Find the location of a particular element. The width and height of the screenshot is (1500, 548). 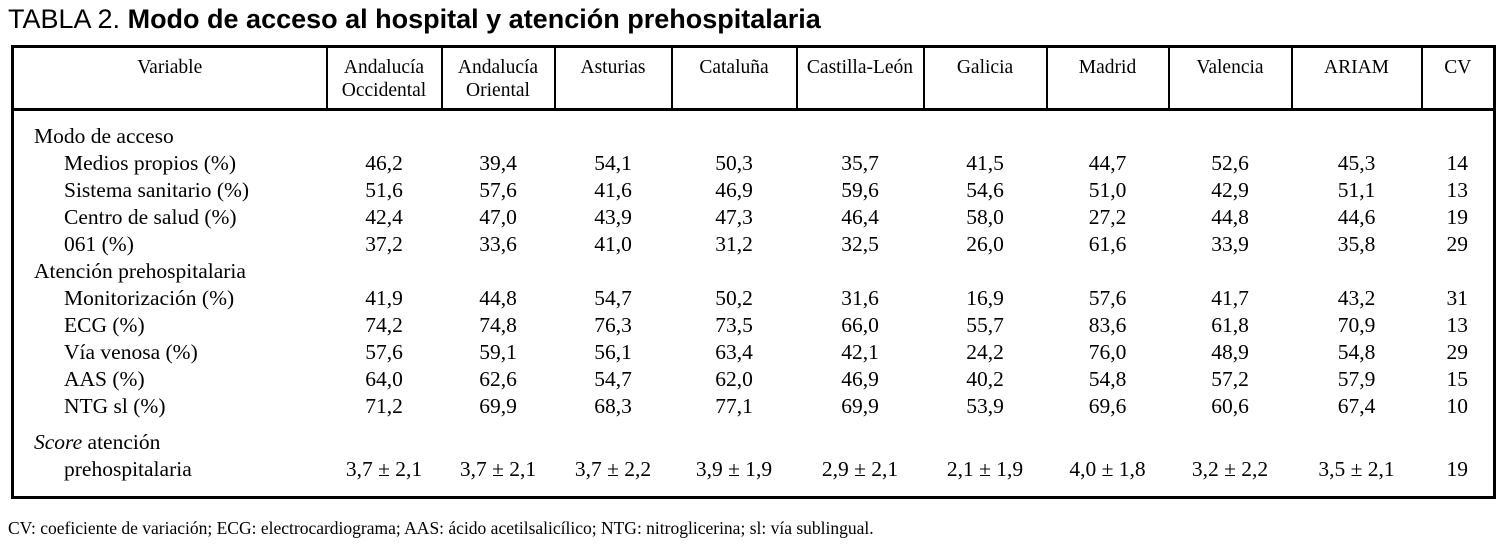

cell-value: 24,2 is located at coordinates (985, 352).